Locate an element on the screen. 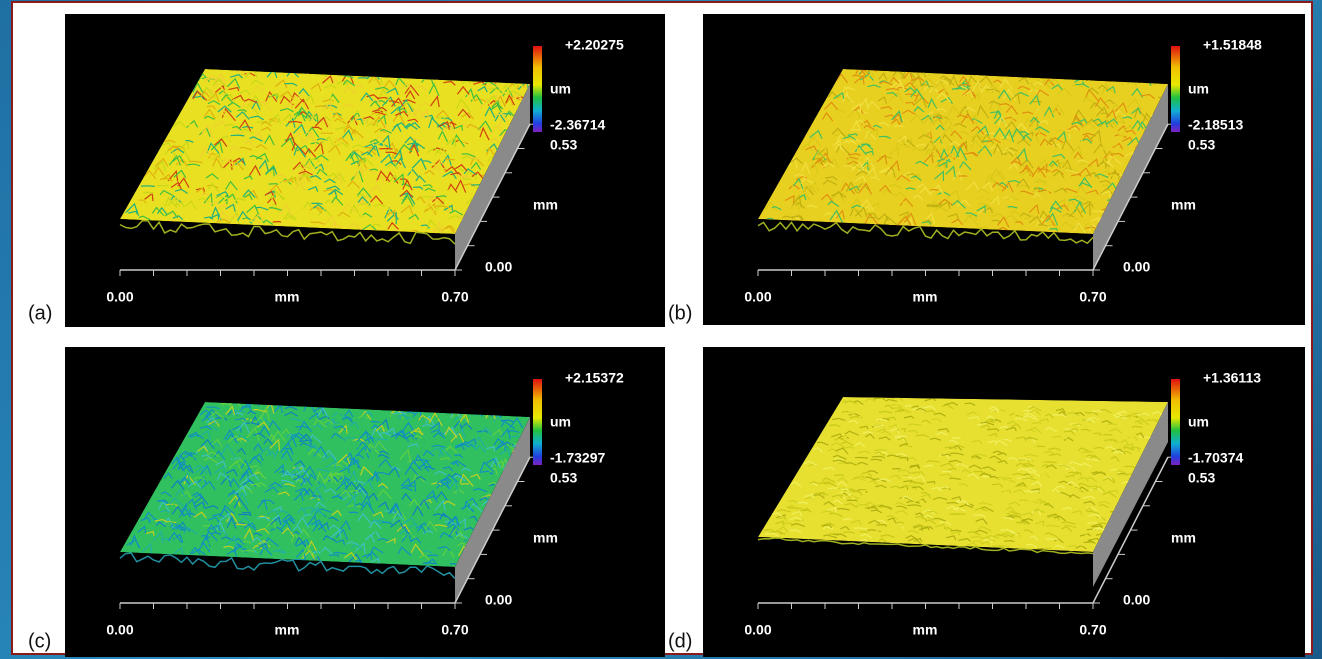  y-unit-label: mm is located at coordinates (545, 205).